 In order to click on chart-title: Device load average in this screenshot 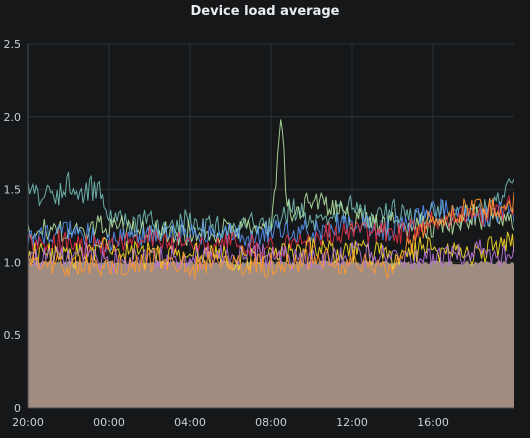, I will do `click(265, 11)`.